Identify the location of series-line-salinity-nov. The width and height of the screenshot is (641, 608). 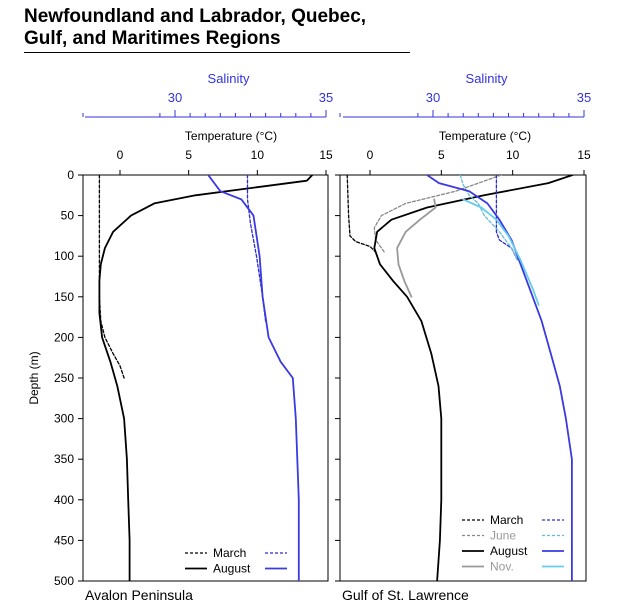
(501, 252).